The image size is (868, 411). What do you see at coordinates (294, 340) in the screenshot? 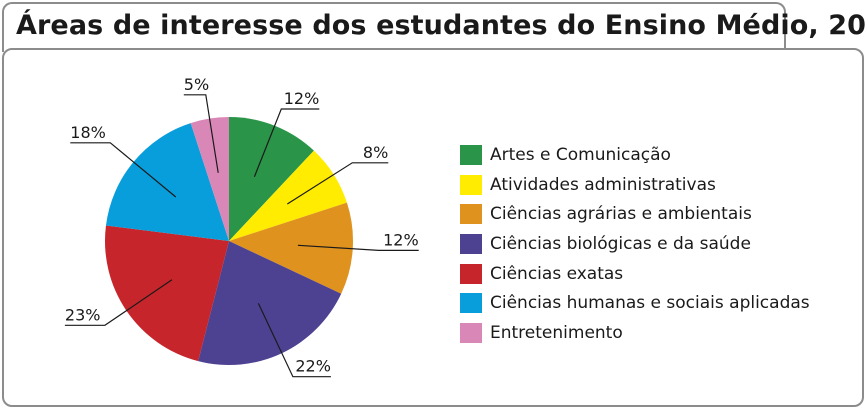
I see `leader-line-ciencias-biologicas-e-da-saude` at bounding box center [294, 340].